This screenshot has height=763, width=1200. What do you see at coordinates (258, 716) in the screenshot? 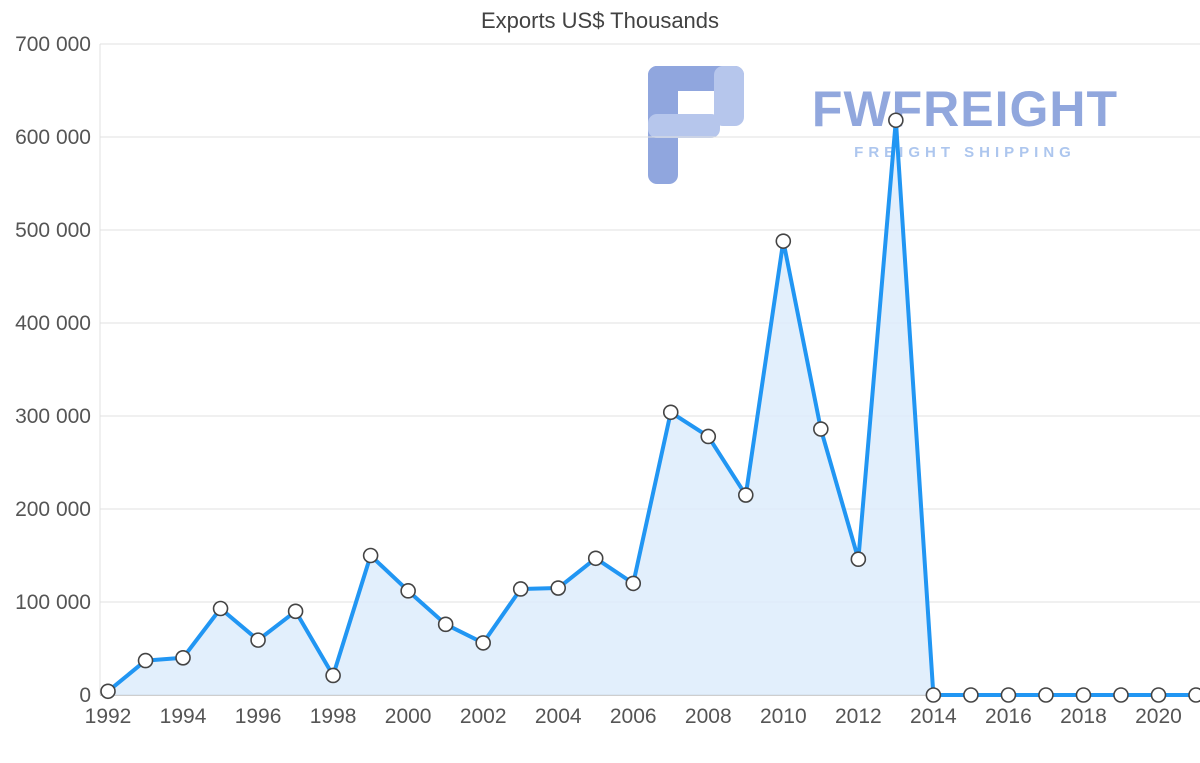
I see `x-tick-label: 1996` at bounding box center [258, 716].